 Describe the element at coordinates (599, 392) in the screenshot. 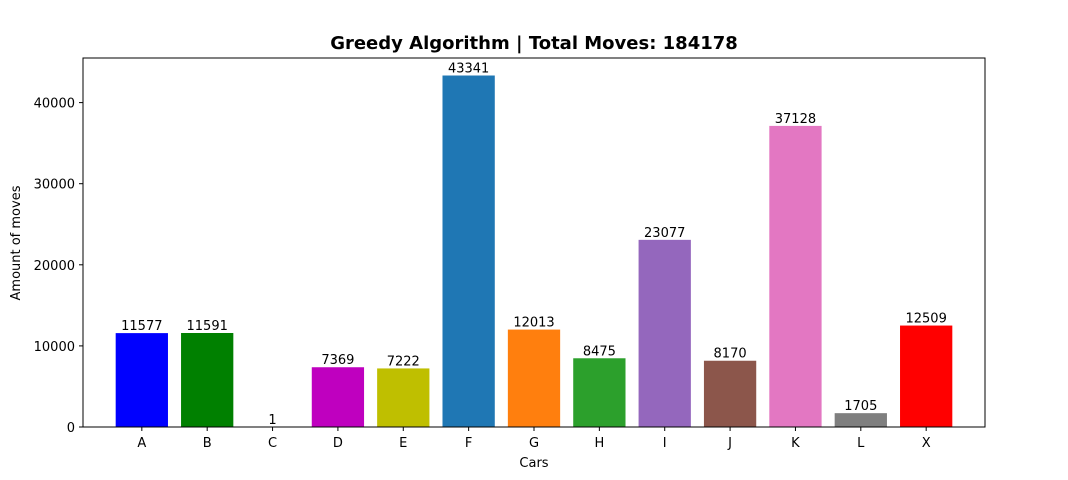

I see `bar-h` at that location.